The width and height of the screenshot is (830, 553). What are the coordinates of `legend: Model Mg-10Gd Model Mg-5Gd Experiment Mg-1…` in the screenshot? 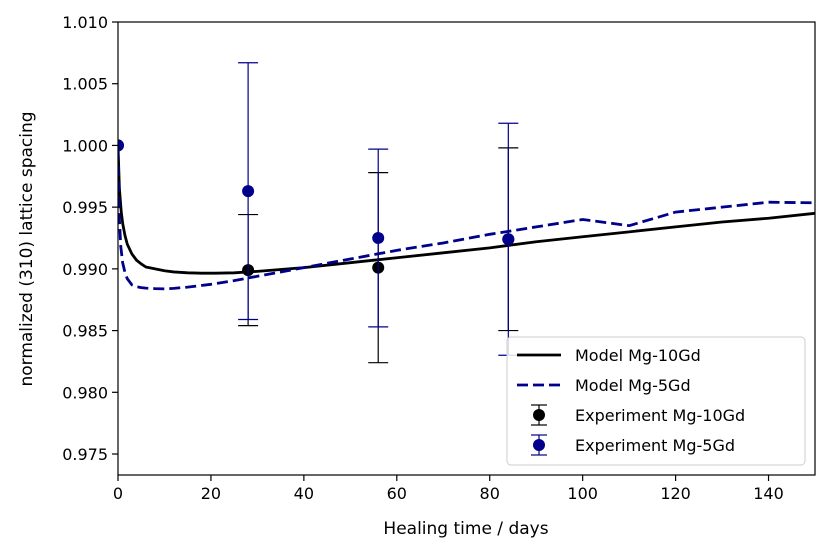 It's located at (656, 401).